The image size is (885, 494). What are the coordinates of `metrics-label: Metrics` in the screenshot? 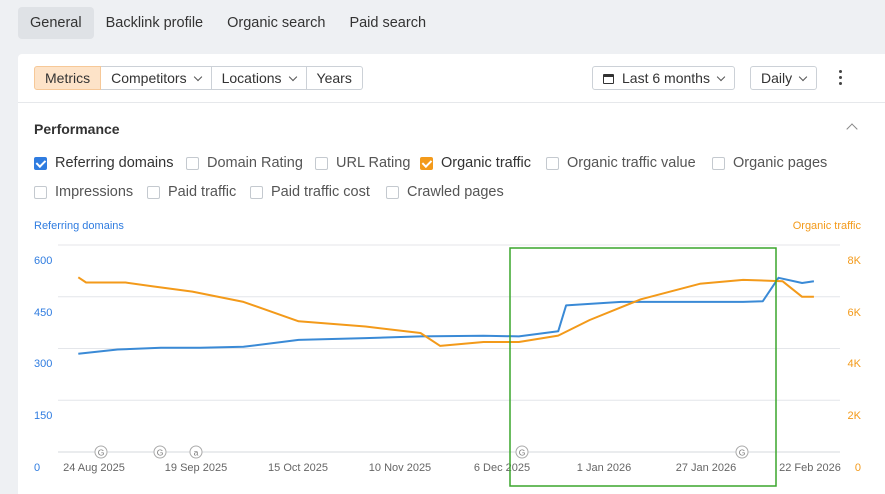 It's located at (68, 78).